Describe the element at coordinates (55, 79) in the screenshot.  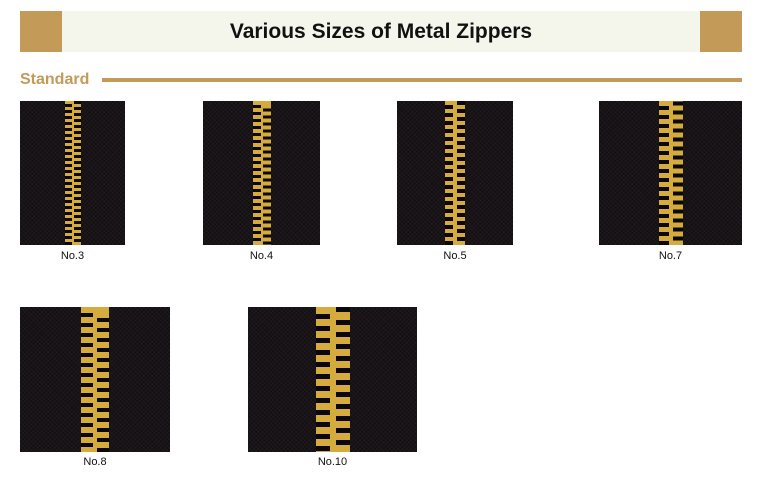
I see `section-heading: Standard` at that location.